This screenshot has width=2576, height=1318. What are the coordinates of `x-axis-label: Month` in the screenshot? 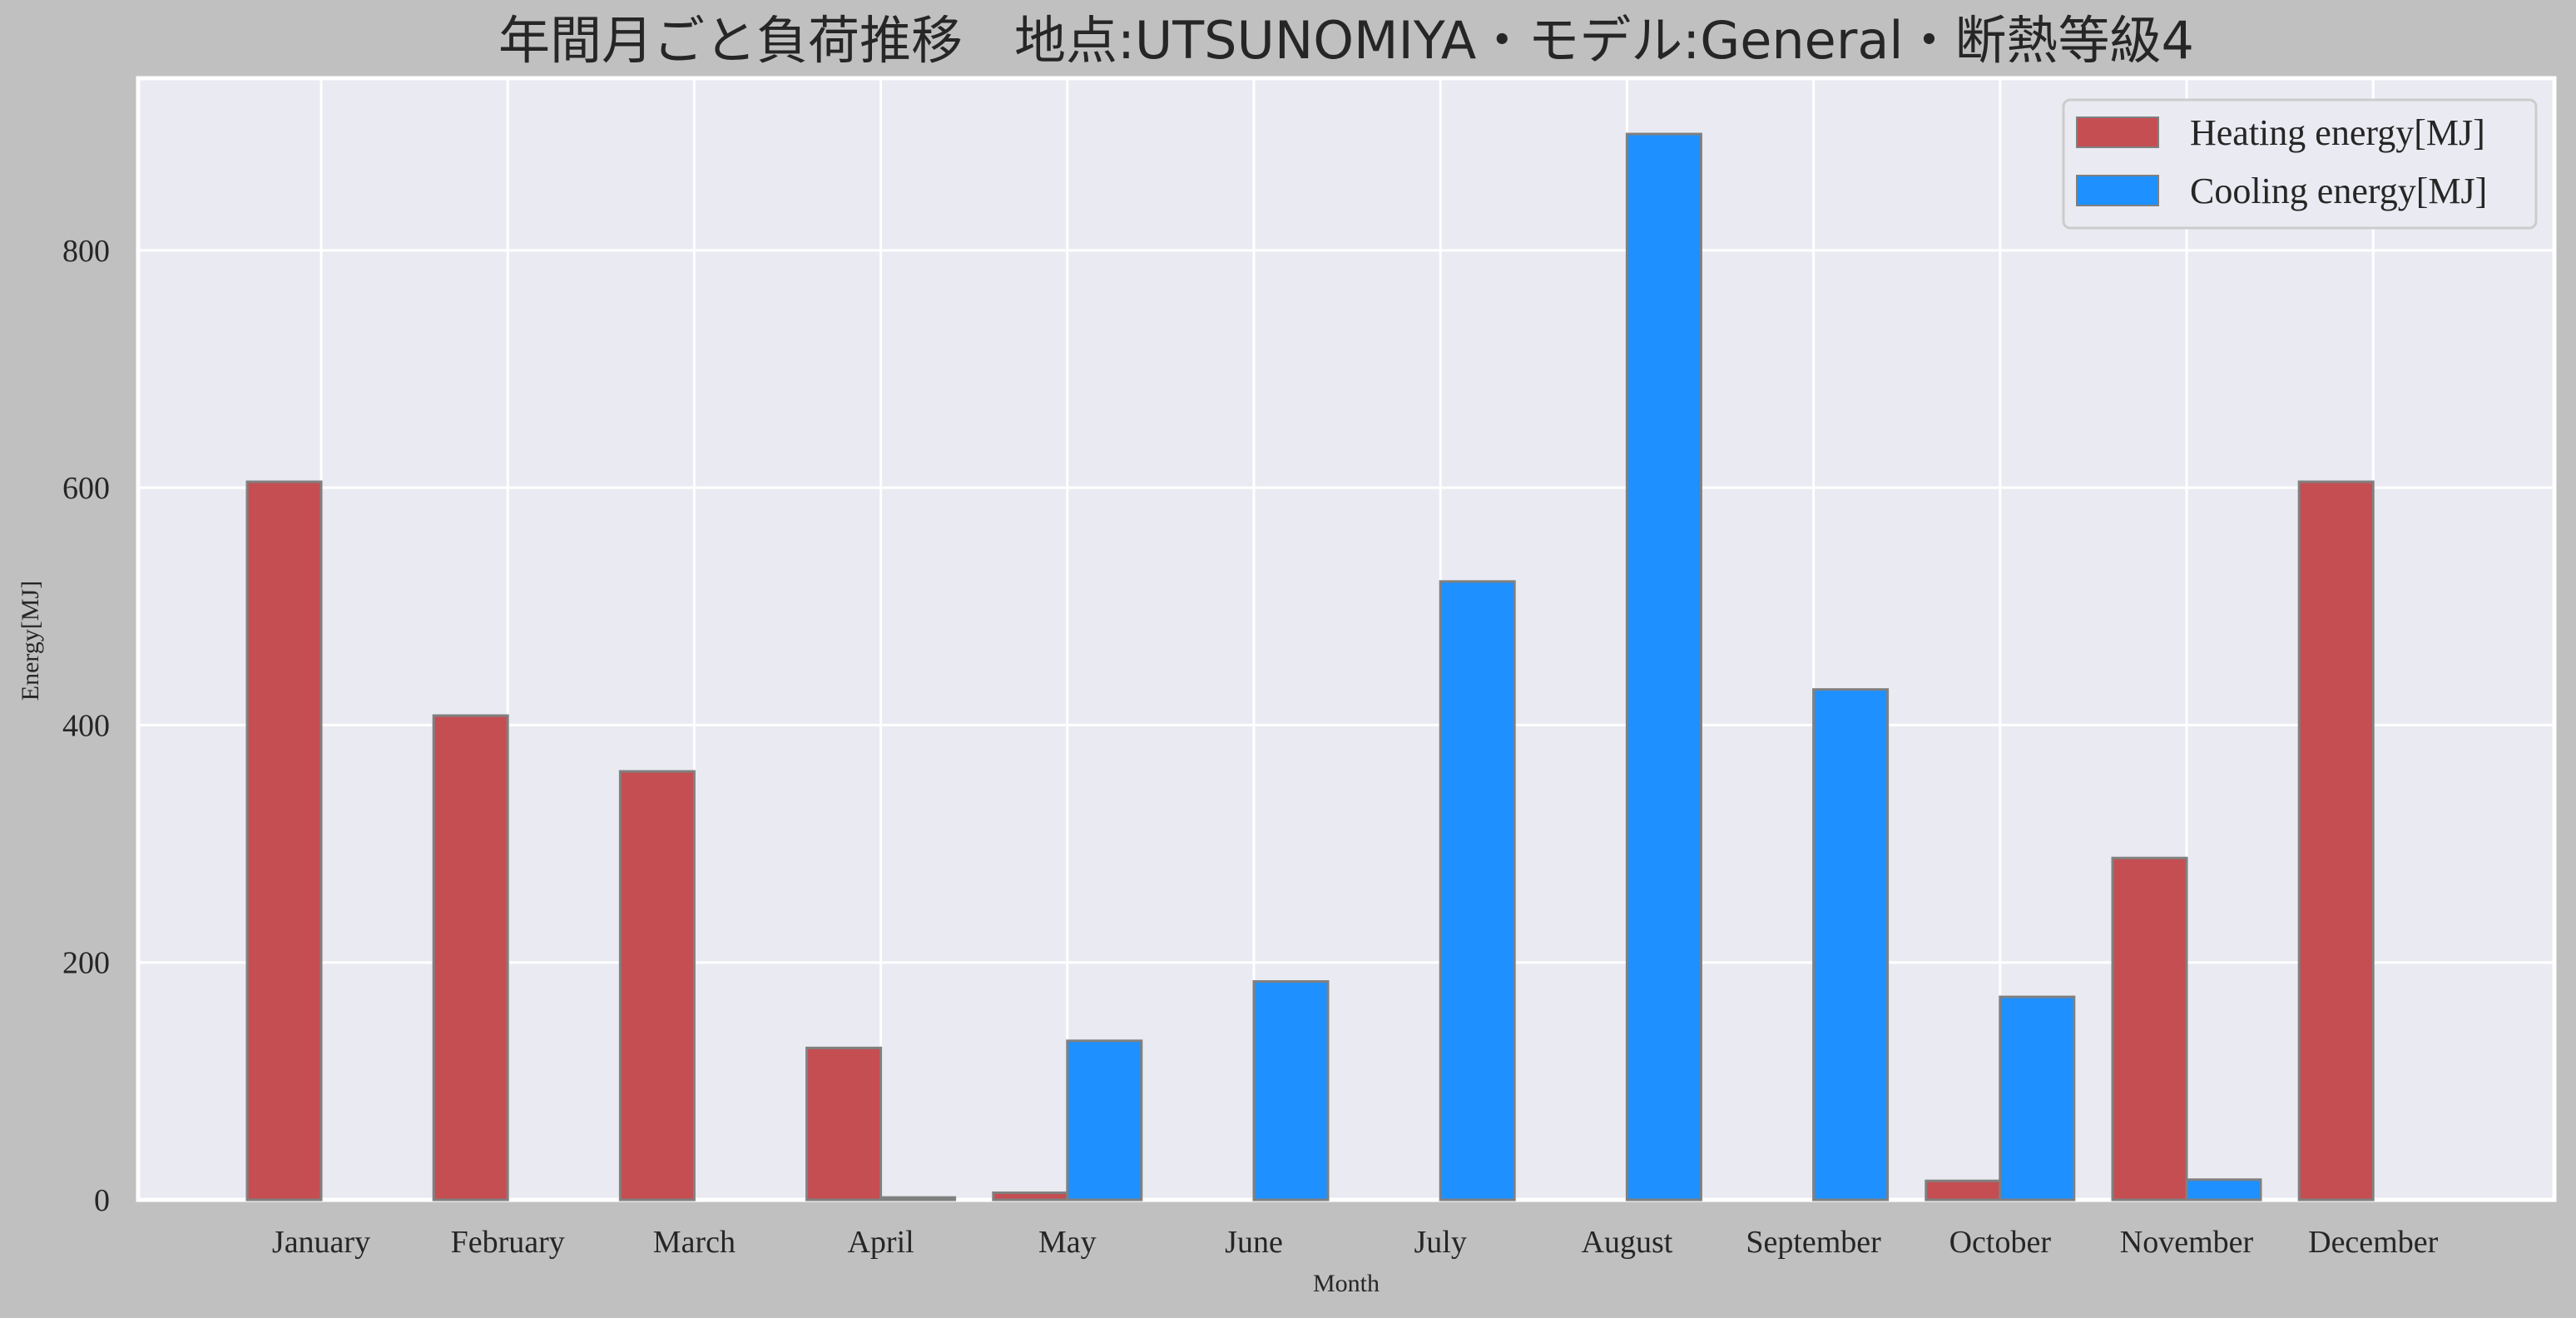 It's located at (1347, 1283).